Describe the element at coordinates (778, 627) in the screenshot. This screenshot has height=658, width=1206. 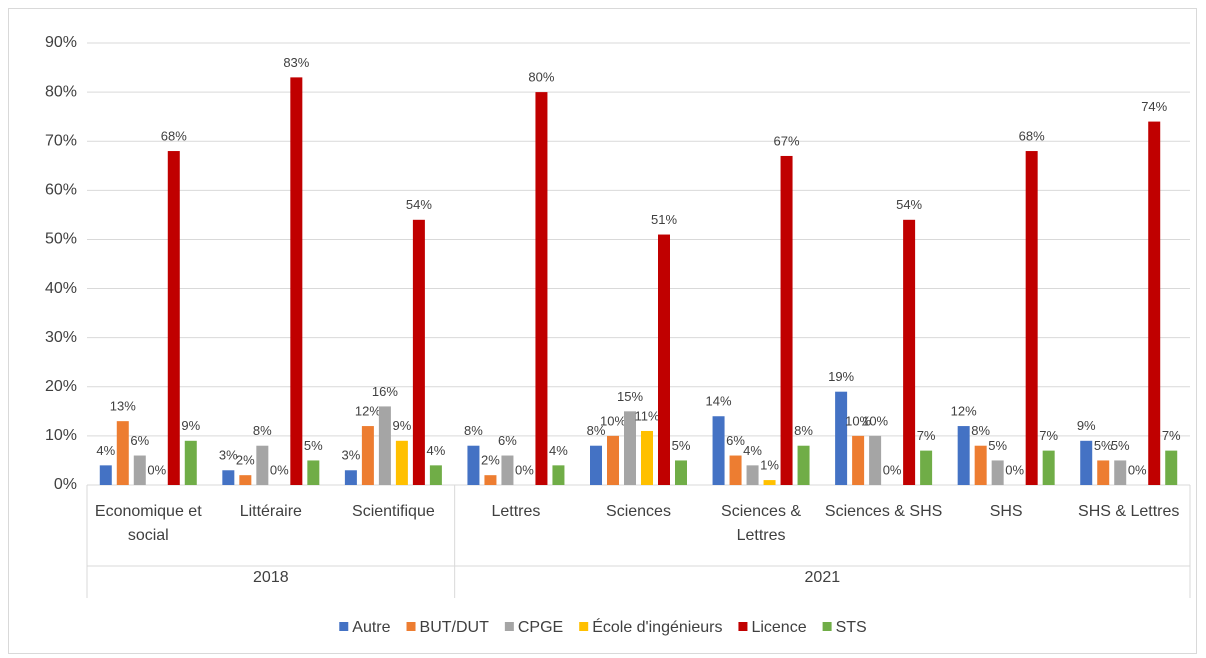
I see `legend-label: Licence` at that location.